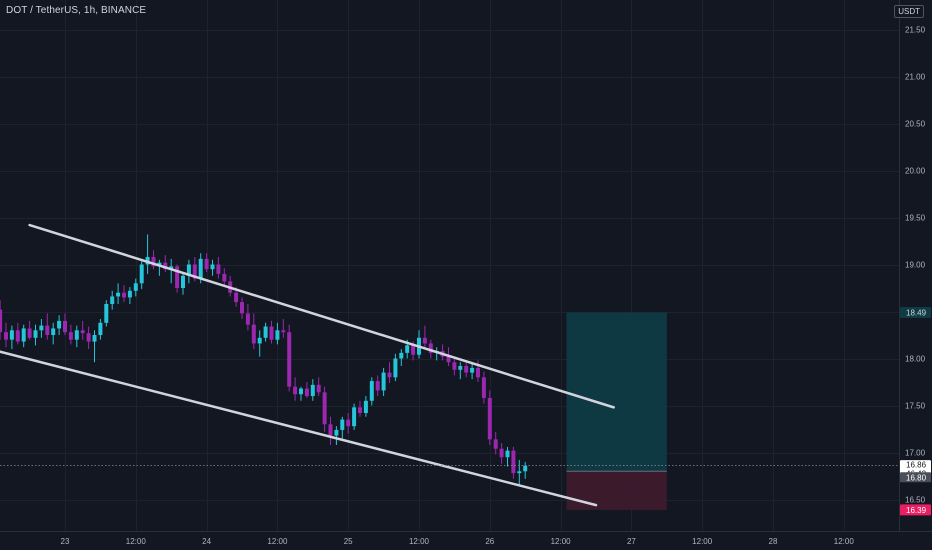 This screenshot has height=550, width=932. What do you see at coordinates (616, 490) in the screenshot?
I see `long-position-stop-zone` at bounding box center [616, 490].